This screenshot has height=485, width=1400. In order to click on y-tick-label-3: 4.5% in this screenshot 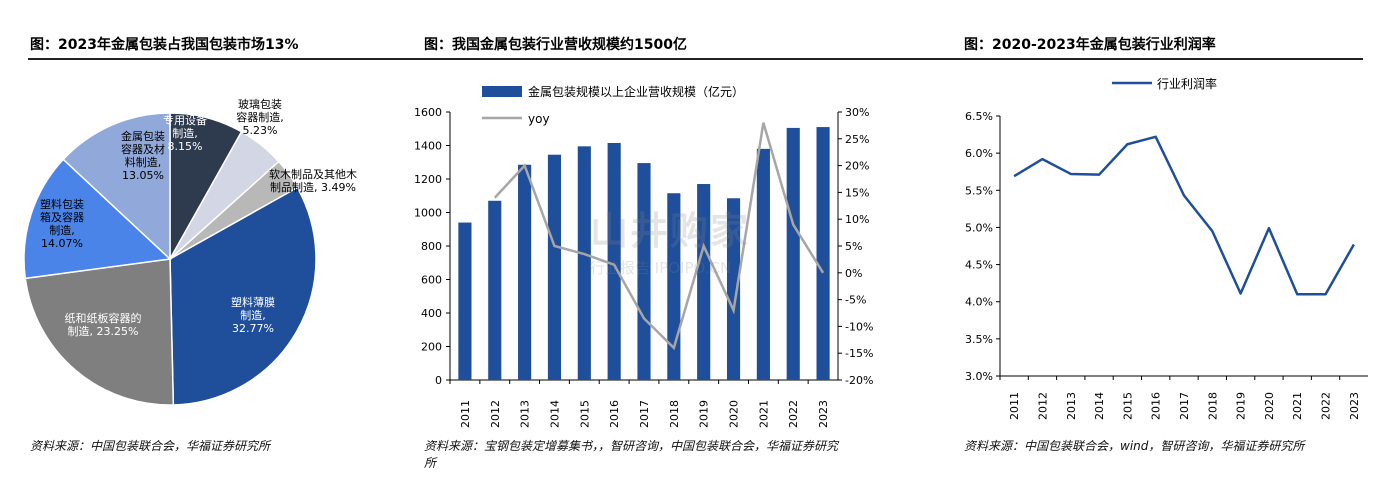, I will do `click(979, 265)`.